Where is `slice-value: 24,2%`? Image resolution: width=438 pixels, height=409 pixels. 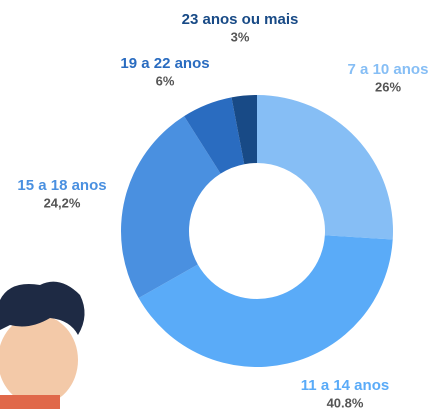 slice-value: 24,2% is located at coordinates (62, 202).